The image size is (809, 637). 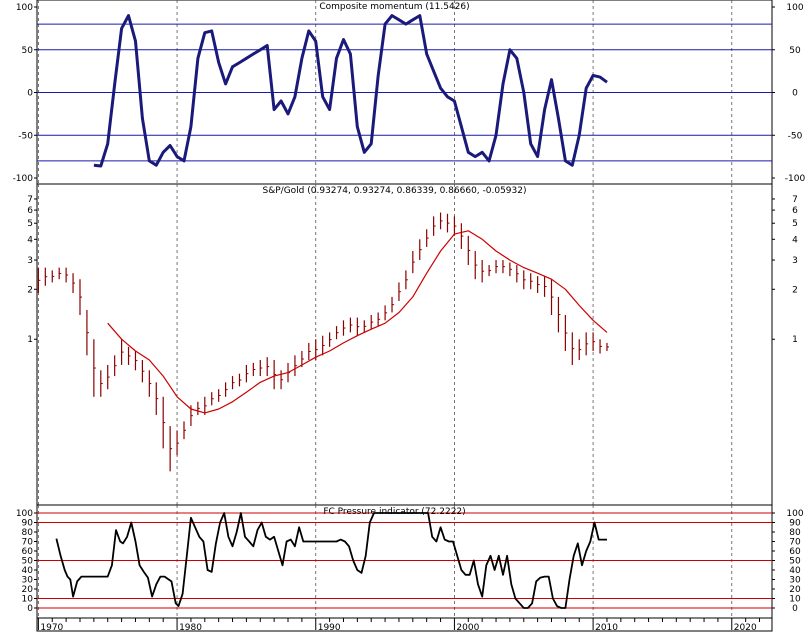 What do you see at coordinates (795, 240) in the screenshot?
I see `y-tick-label-right: 4` at bounding box center [795, 240].